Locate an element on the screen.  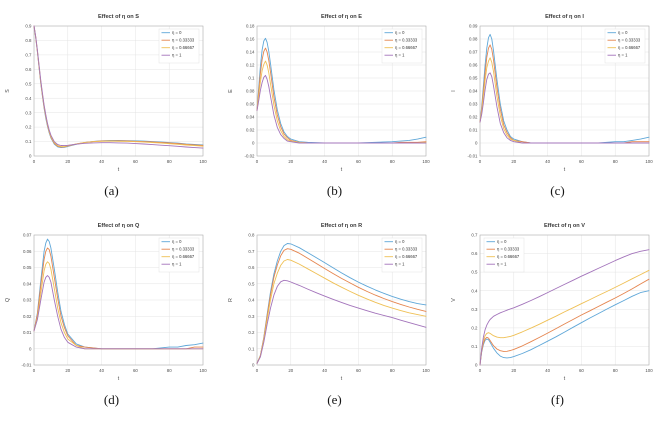
y-axis-label: S is located at coordinates (8, 91).